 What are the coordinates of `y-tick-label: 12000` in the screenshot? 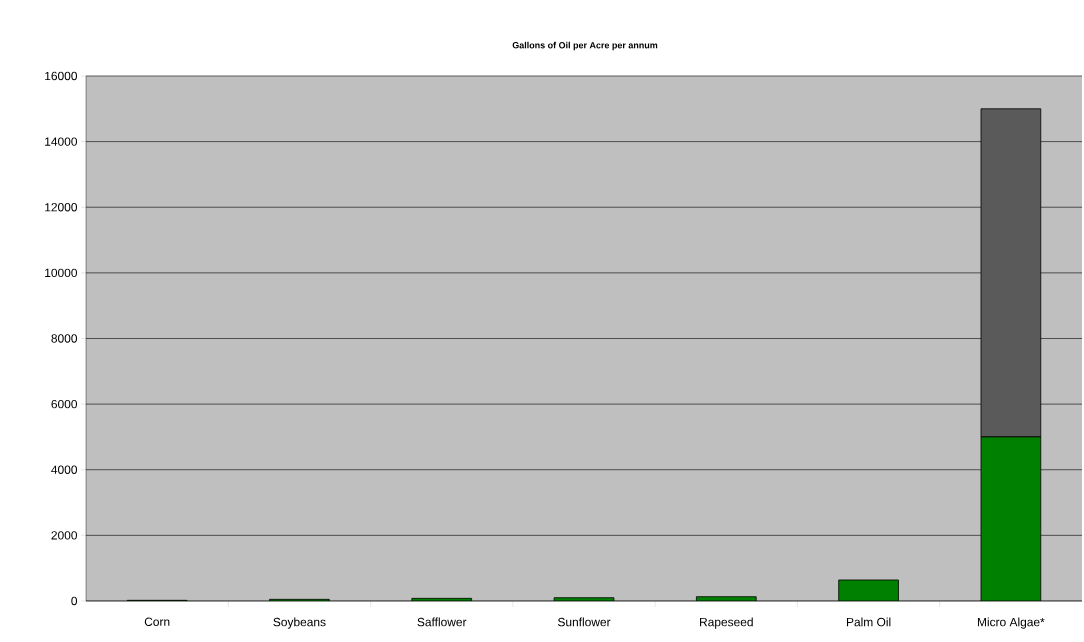 It's located at (61, 207).